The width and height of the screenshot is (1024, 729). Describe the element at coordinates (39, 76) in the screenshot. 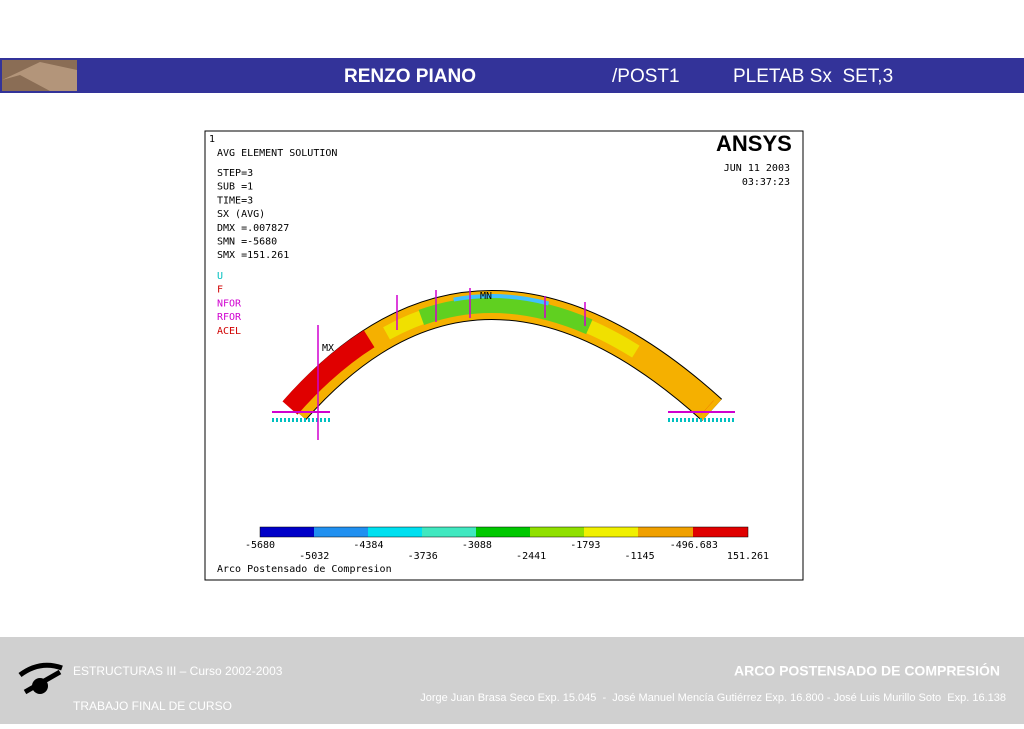

I see `thumbnail-detail` at that location.